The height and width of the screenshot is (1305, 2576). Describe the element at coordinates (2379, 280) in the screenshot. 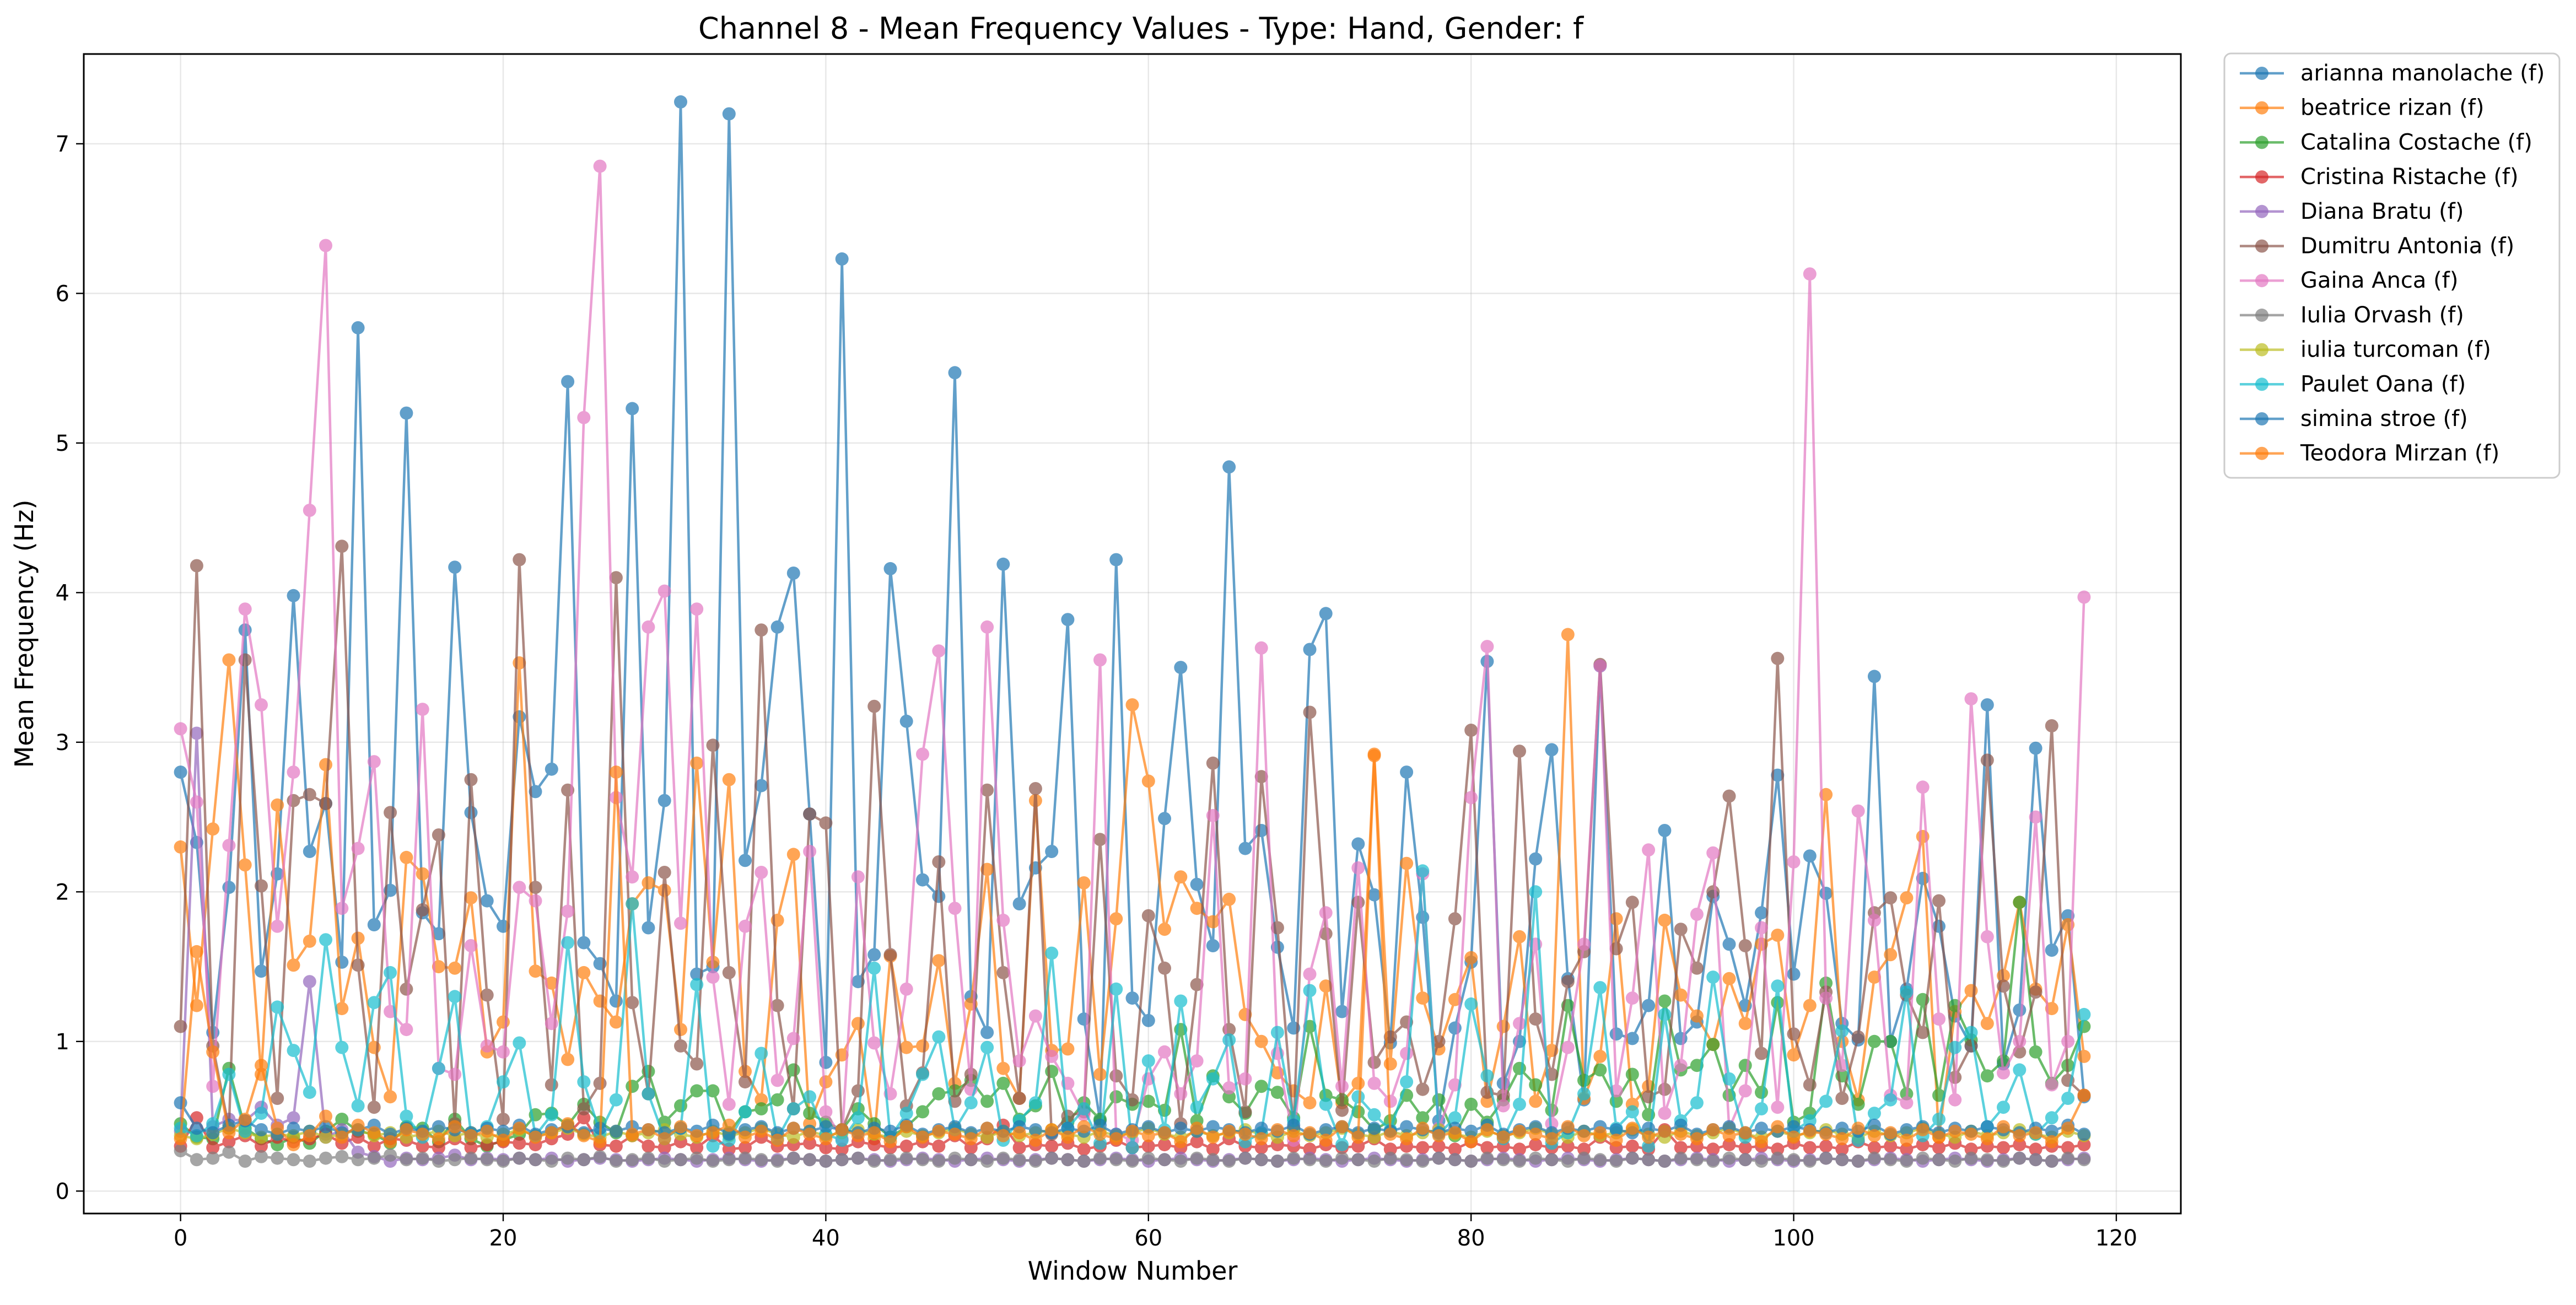

I see `legend-label: Gaina Anca (f)` at that location.